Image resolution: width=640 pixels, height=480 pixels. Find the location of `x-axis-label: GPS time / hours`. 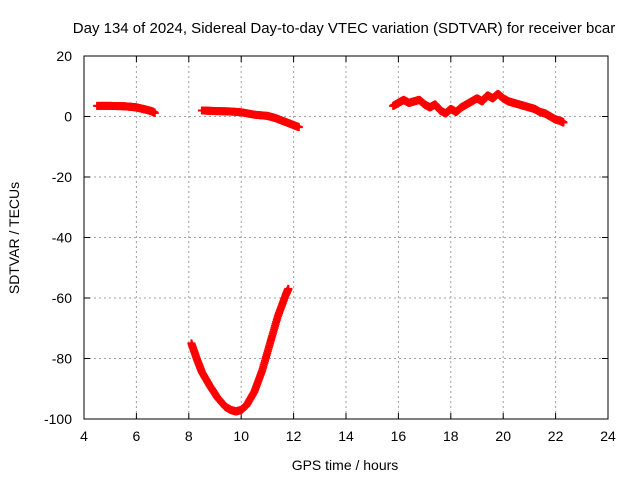

x-axis-label: GPS time / hours is located at coordinates (345, 465).